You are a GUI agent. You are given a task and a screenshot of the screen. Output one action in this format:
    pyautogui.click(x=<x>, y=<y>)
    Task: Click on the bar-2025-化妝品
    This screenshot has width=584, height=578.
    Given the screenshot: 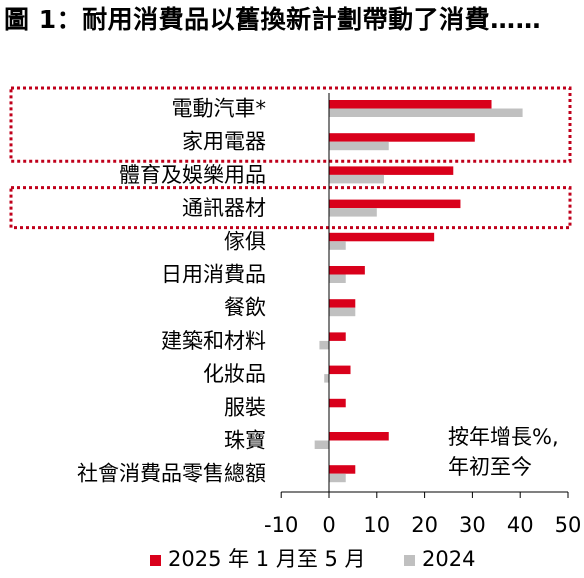 What is the action you would take?
    pyautogui.click(x=340, y=370)
    